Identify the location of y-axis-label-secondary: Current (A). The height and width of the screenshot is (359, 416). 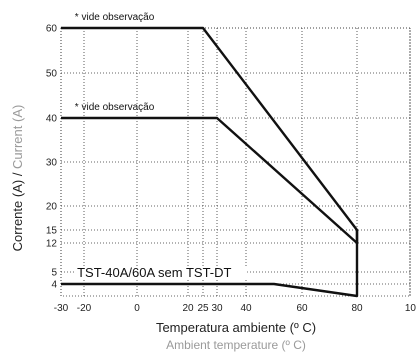
(17, 137).